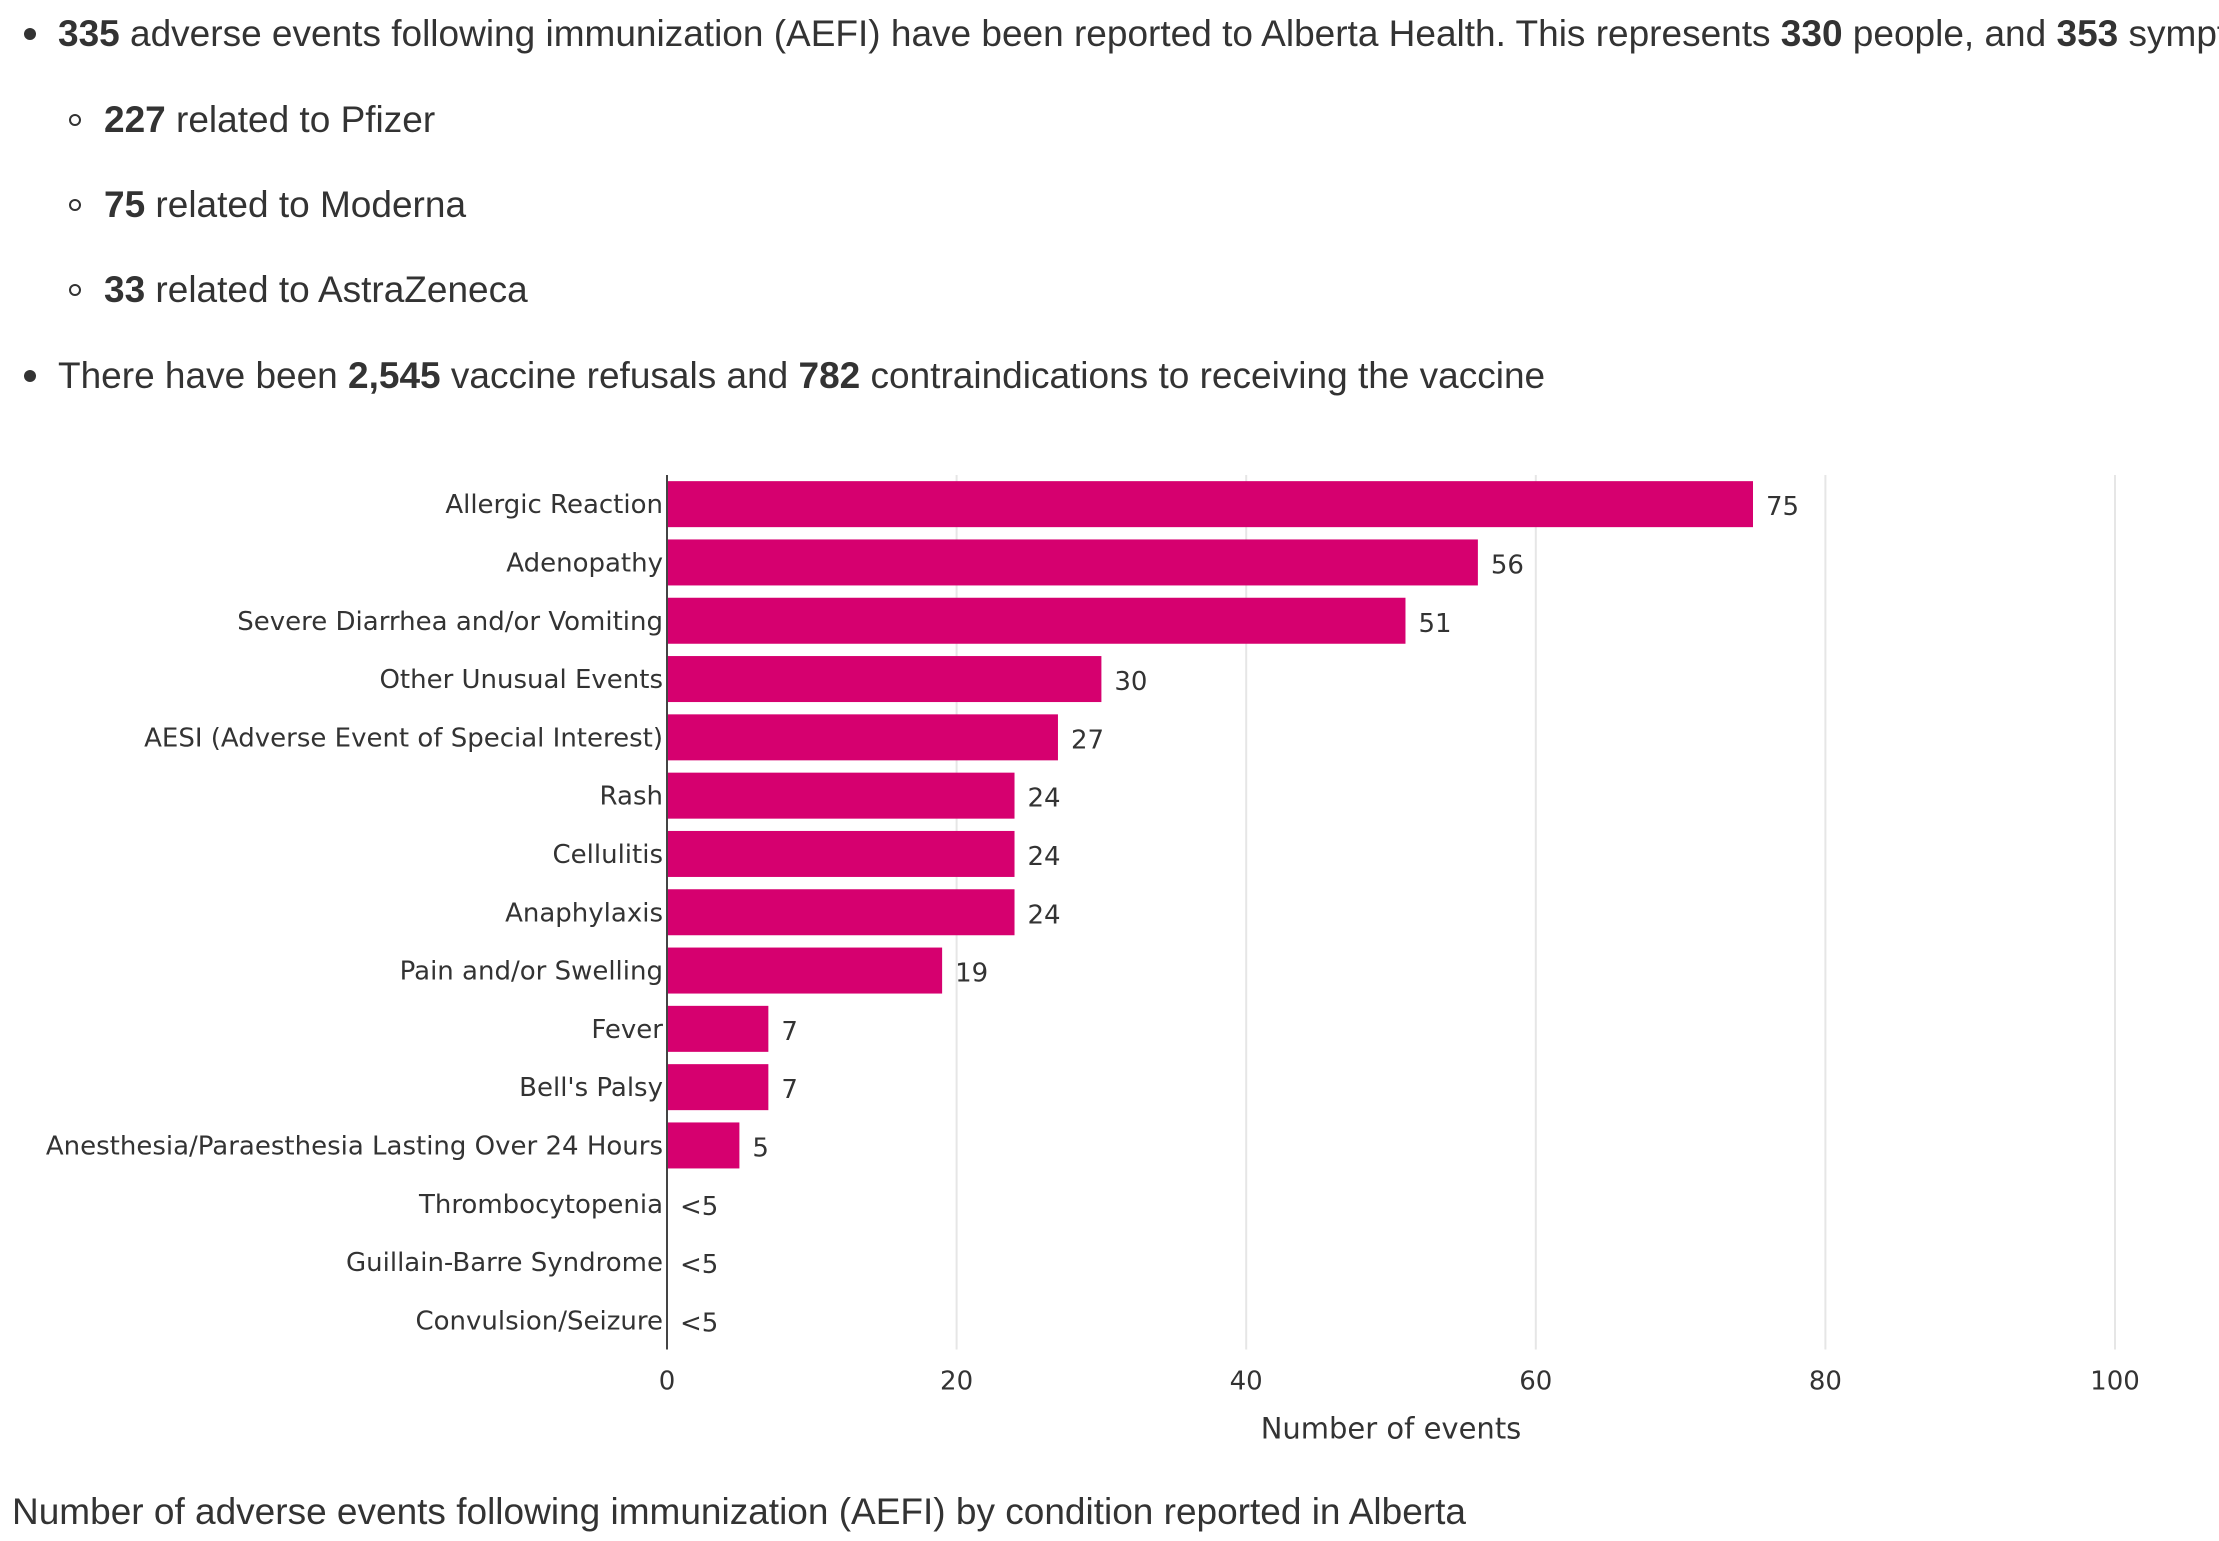  What do you see at coordinates (531, 972) in the screenshot?
I see `y-category-label: Pain and/or Swelling` at bounding box center [531, 972].